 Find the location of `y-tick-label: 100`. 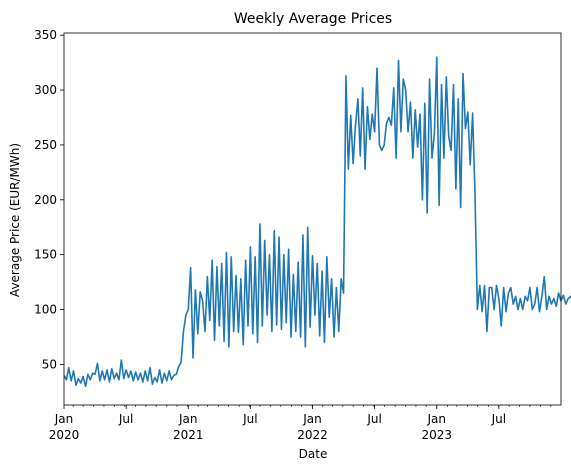

y-tick-label: 100 is located at coordinates (45, 310).